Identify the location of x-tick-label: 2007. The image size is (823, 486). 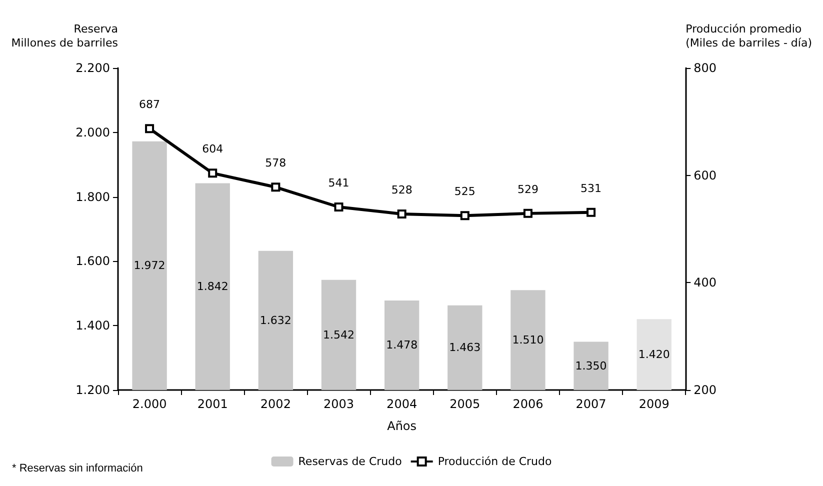
(591, 404).